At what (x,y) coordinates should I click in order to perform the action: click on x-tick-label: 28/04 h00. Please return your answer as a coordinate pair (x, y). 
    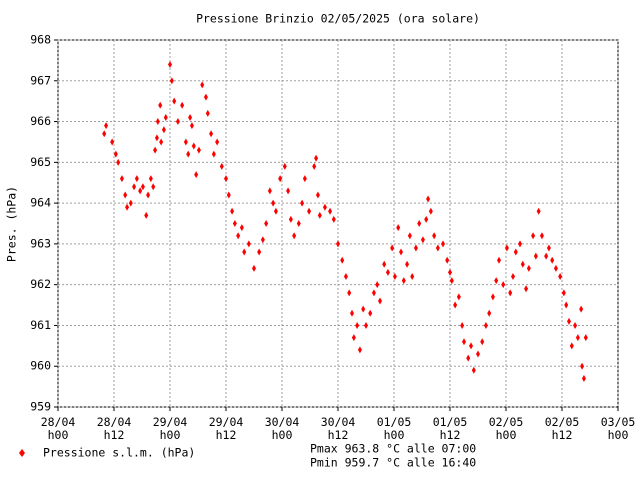
    Looking at the image, I should click on (58, 428).